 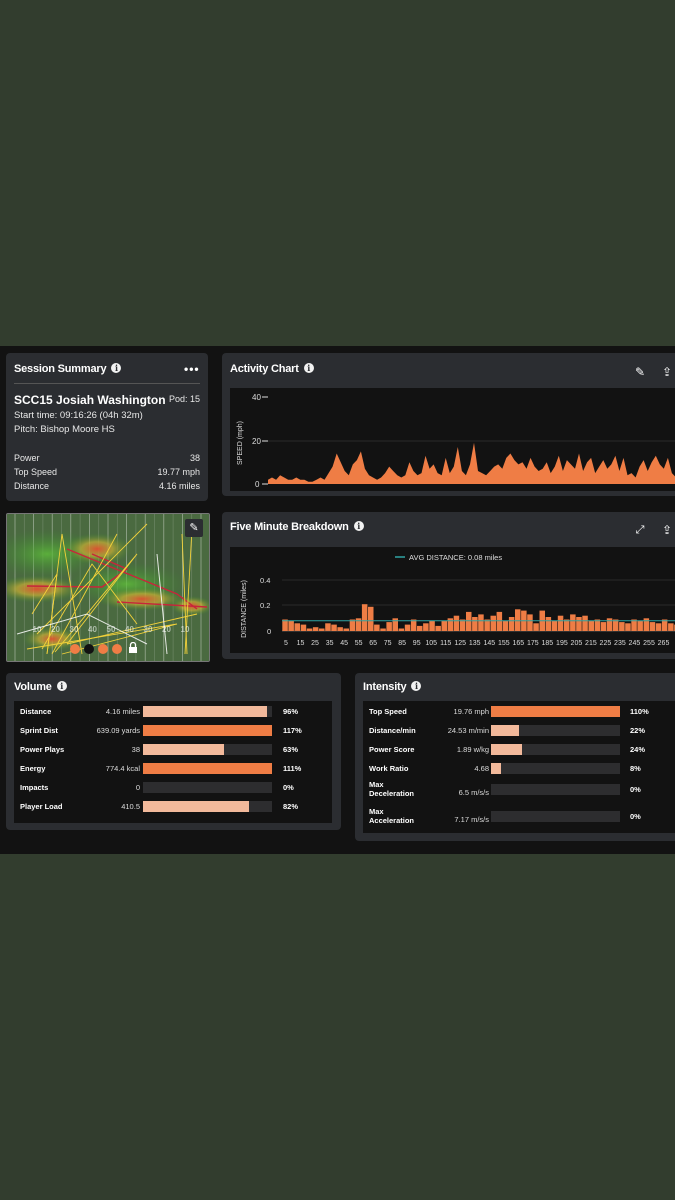 What do you see at coordinates (34, 787) in the screenshot?
I see `metric-label-line: Impacts` at bounding box center [34, 787].